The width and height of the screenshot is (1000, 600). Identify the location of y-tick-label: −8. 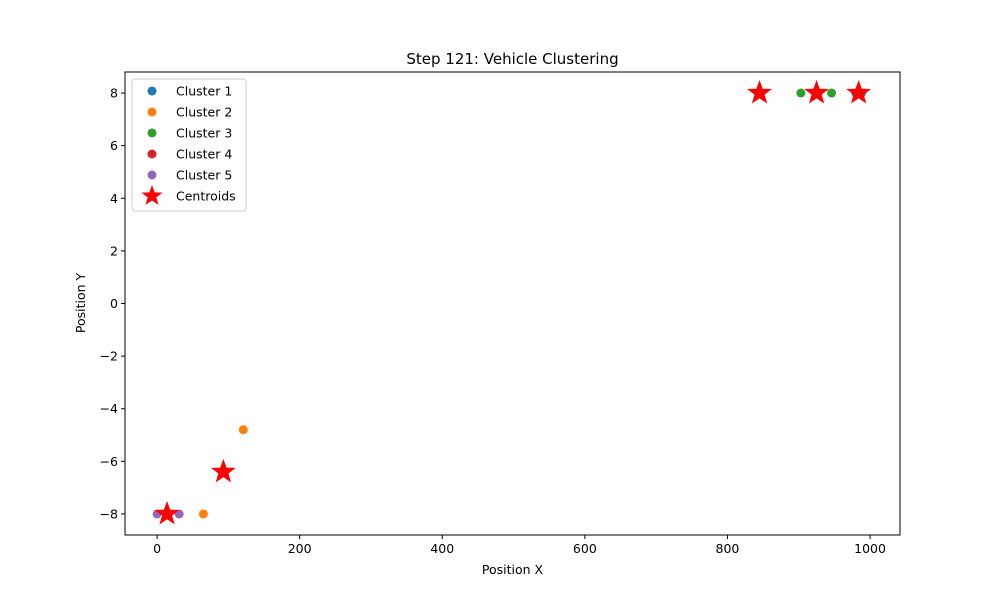
(109, 513).